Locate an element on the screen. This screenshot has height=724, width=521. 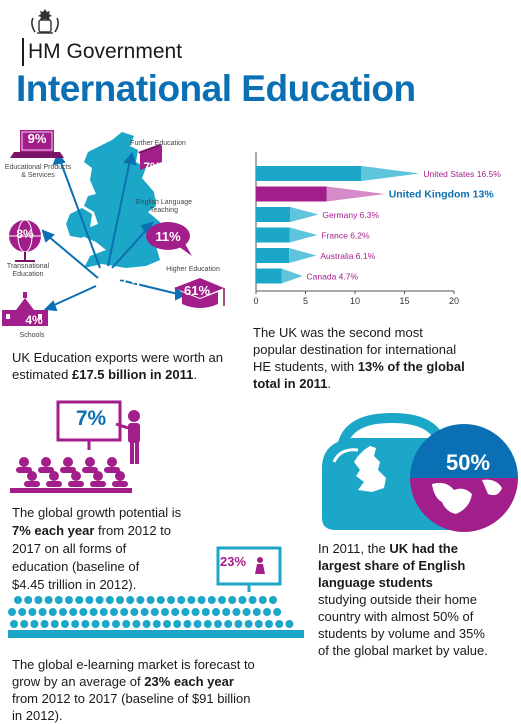
students-icon is located at coordinates (71, 475).